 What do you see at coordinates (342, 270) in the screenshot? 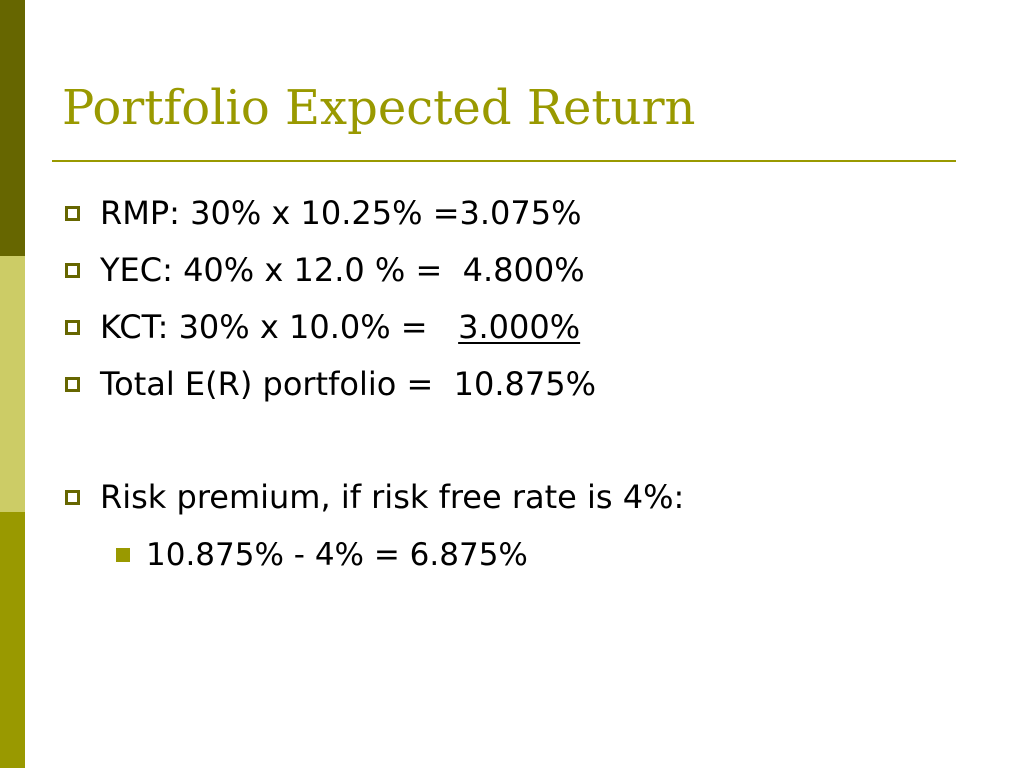
I see `bullet-text: YEC: 40% x 12.0 % = 4.800%` at bounding box center [342, 270].